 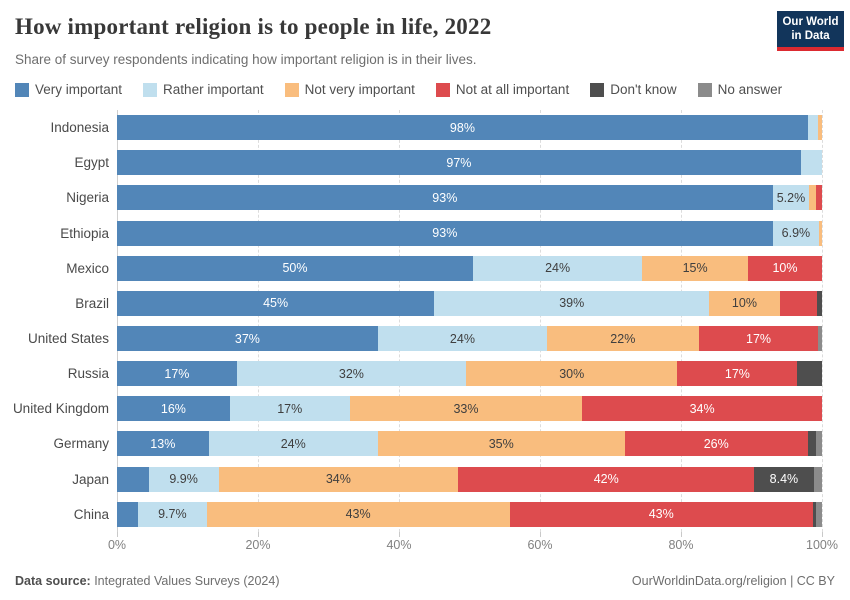 I want to click on country-label: Egypt, so click(x=91, y=163).